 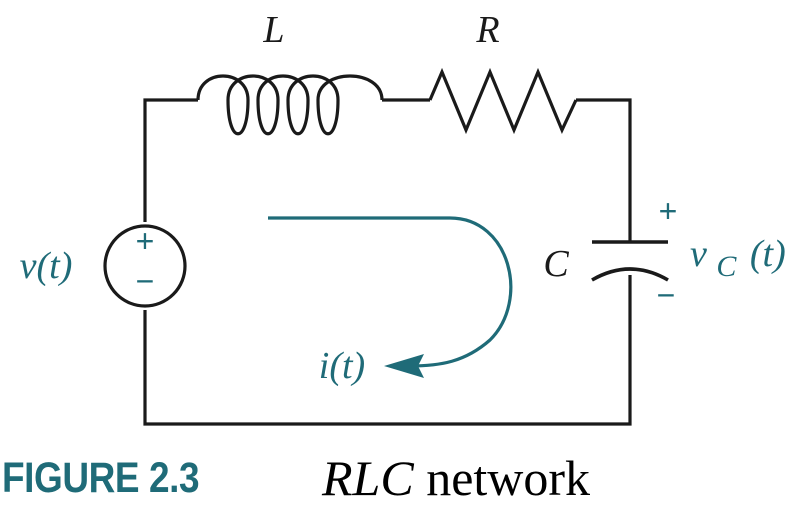 I want to click on figure-title: RLC network, so click(x=456, y=478).